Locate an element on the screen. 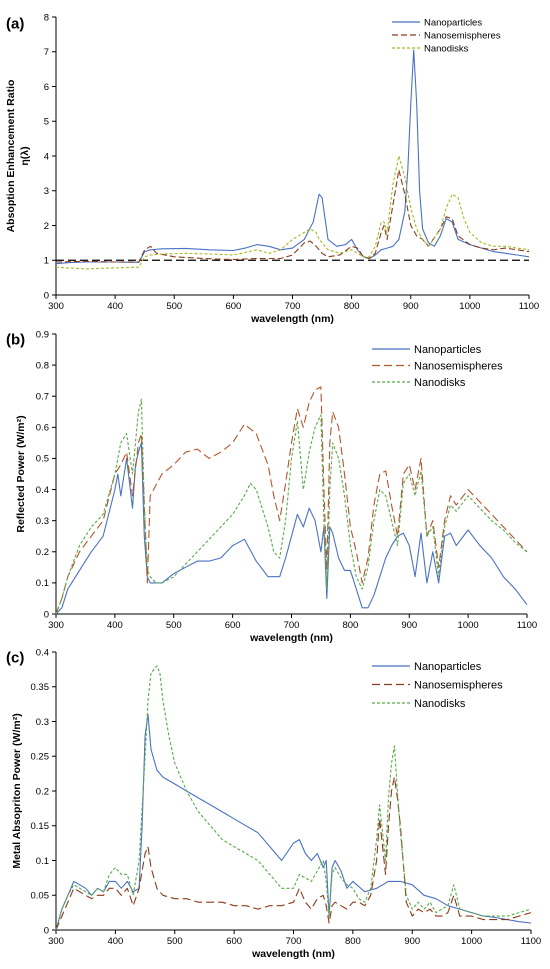  y-tick-label: 0.05 is located at coordinates (40, 896).